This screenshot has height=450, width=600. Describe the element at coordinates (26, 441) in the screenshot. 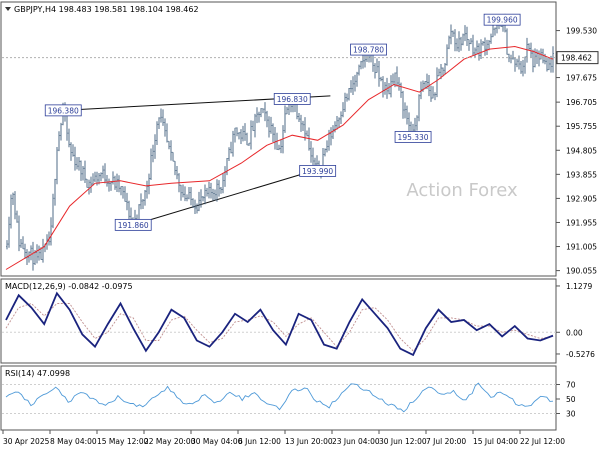

I see `time-tick-label: 30 Apr 2025` at that location.